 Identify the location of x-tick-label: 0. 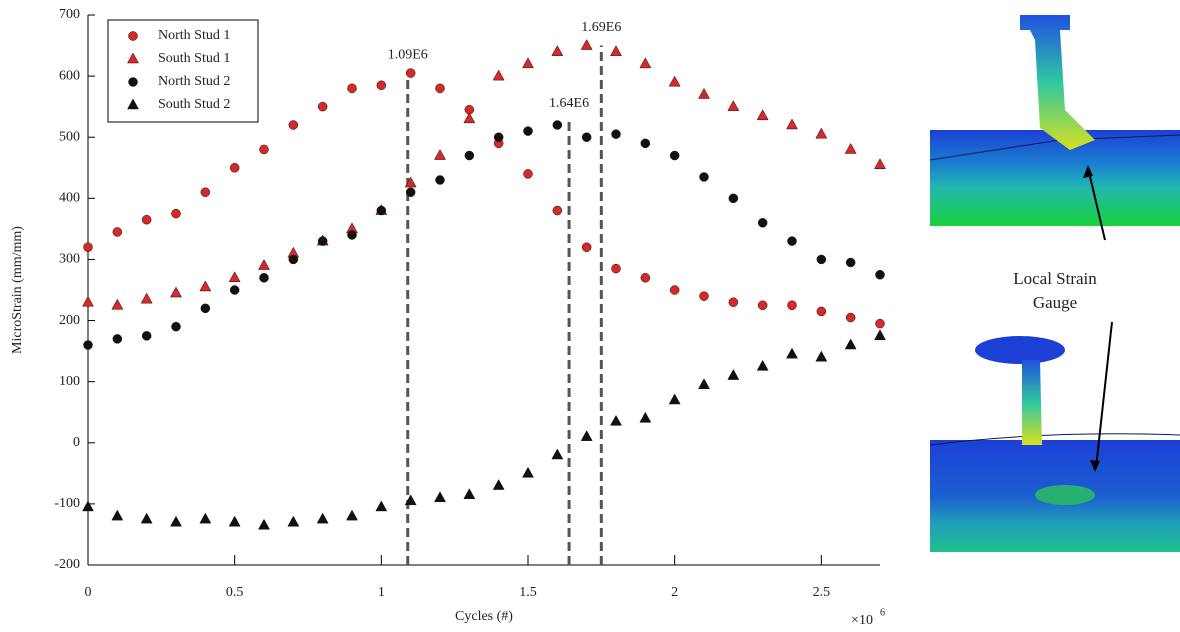
(88, 592).